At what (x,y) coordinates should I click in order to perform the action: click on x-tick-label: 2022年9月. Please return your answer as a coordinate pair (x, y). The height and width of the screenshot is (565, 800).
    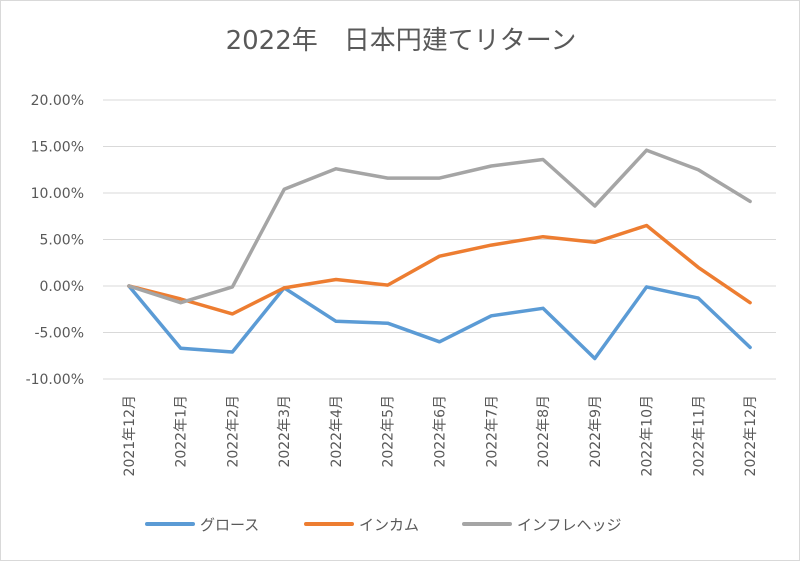
    Looking at the image, I should click on (596, 431).